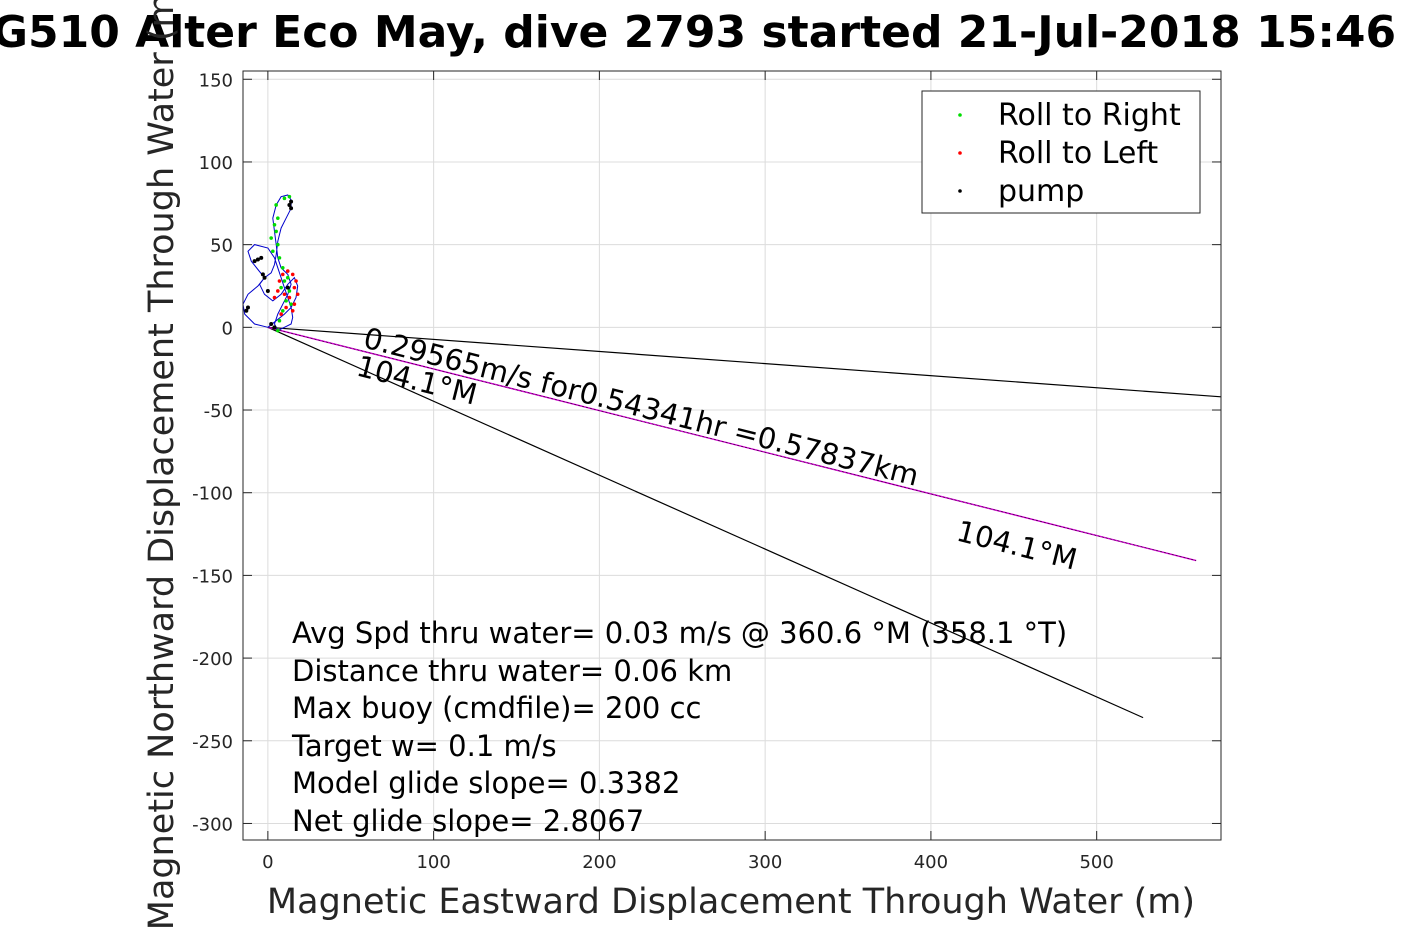 This screenshot has width=1417, height=945. I want to click on stat-net-glide-slope: Net glide slope= 2.8067, so click(468, 821).